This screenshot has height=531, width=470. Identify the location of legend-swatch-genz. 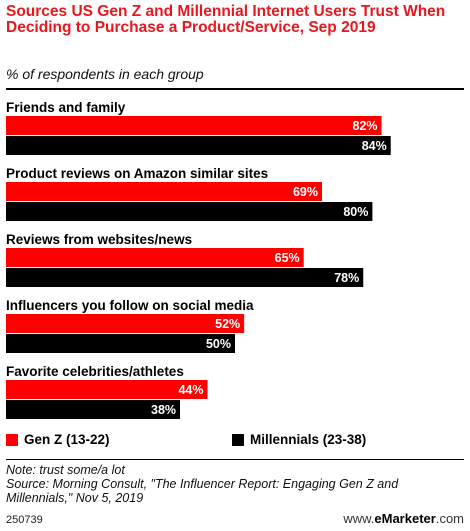
(12, 440).